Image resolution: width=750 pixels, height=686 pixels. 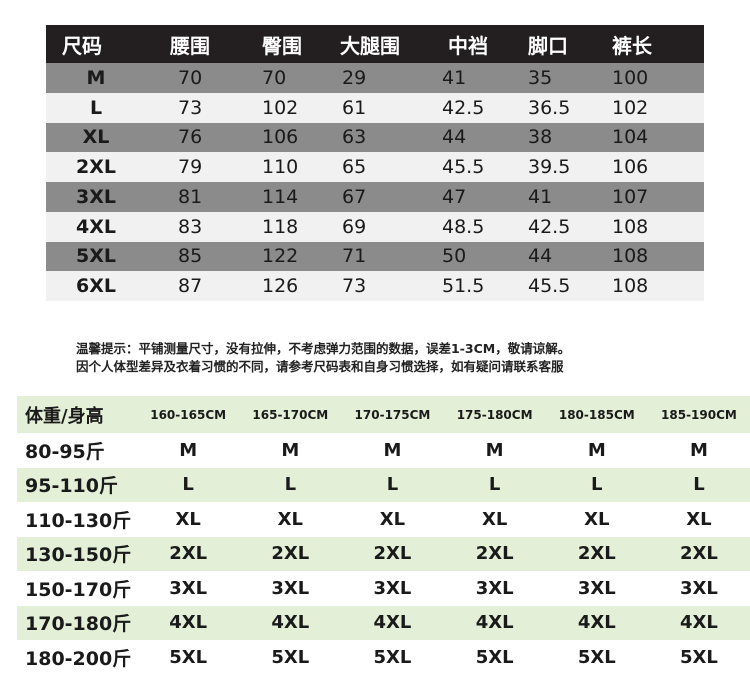 What do you see at coordinates (540, 77) in the screenshot?
I see `measurement-value: 35` at bounding box center [540, 77].